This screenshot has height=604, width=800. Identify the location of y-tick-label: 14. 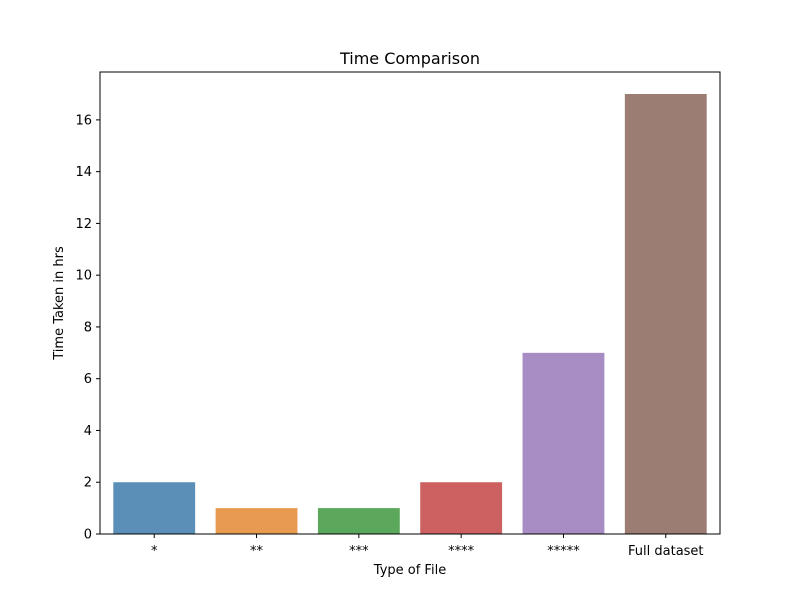
(83, 172).